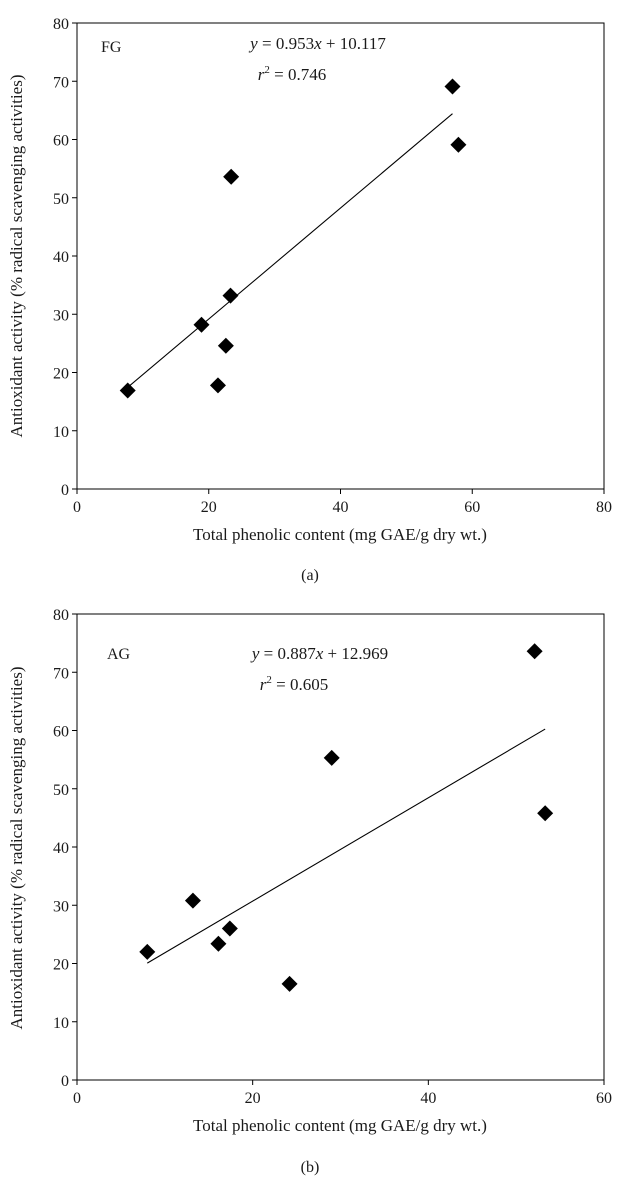  I want to click on r-squared: r2 = 0.605, so click(294, 684).